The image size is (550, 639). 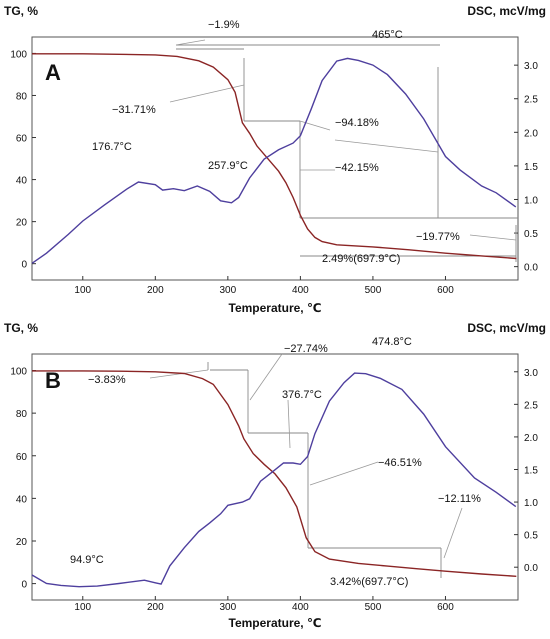 I want to click on annotation-label: 474.8°C, so click(x=392, y=342).